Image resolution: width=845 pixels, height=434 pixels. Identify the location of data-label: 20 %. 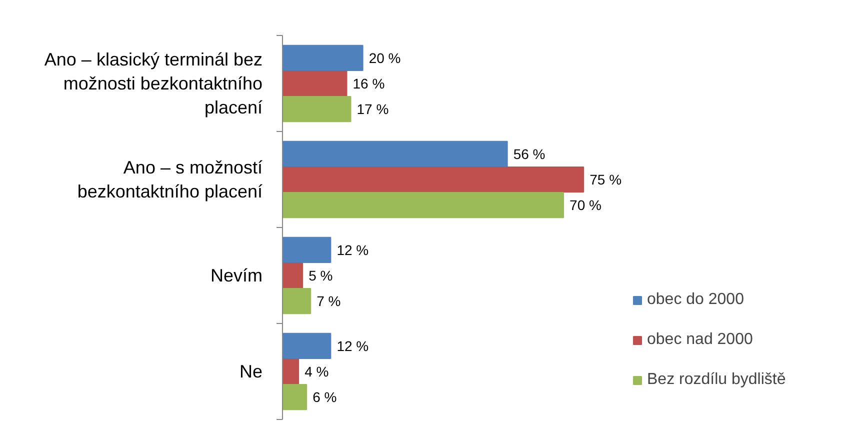
(384, 58).